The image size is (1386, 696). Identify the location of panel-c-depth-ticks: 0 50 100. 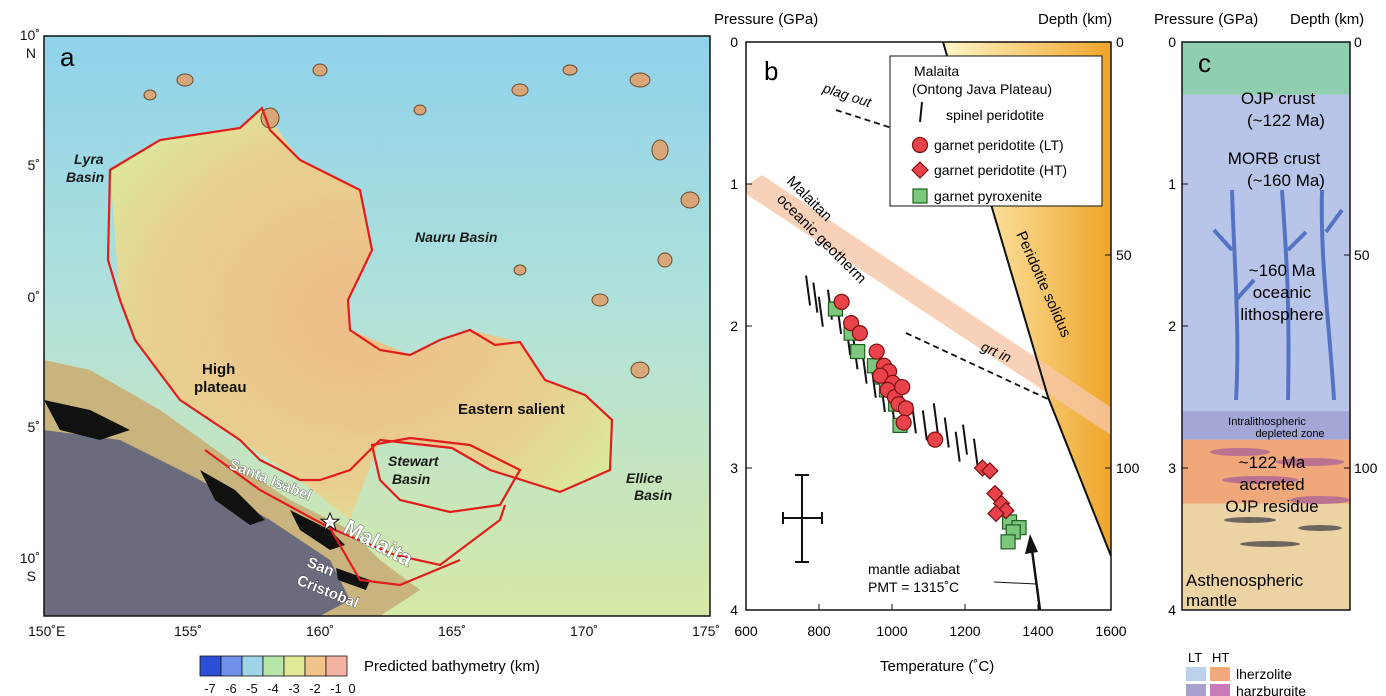
(1361, 255).